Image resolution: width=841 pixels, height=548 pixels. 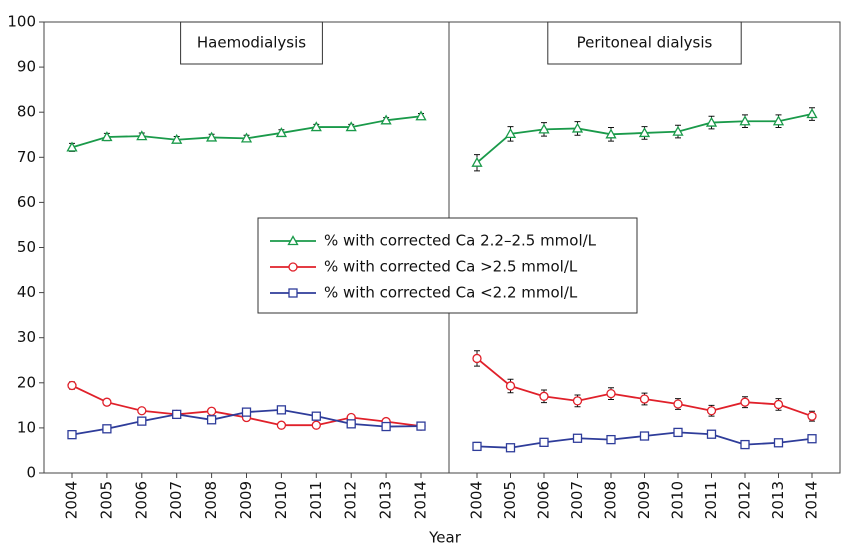 I want to click on panel-title-box, so click(x=644, y=43).